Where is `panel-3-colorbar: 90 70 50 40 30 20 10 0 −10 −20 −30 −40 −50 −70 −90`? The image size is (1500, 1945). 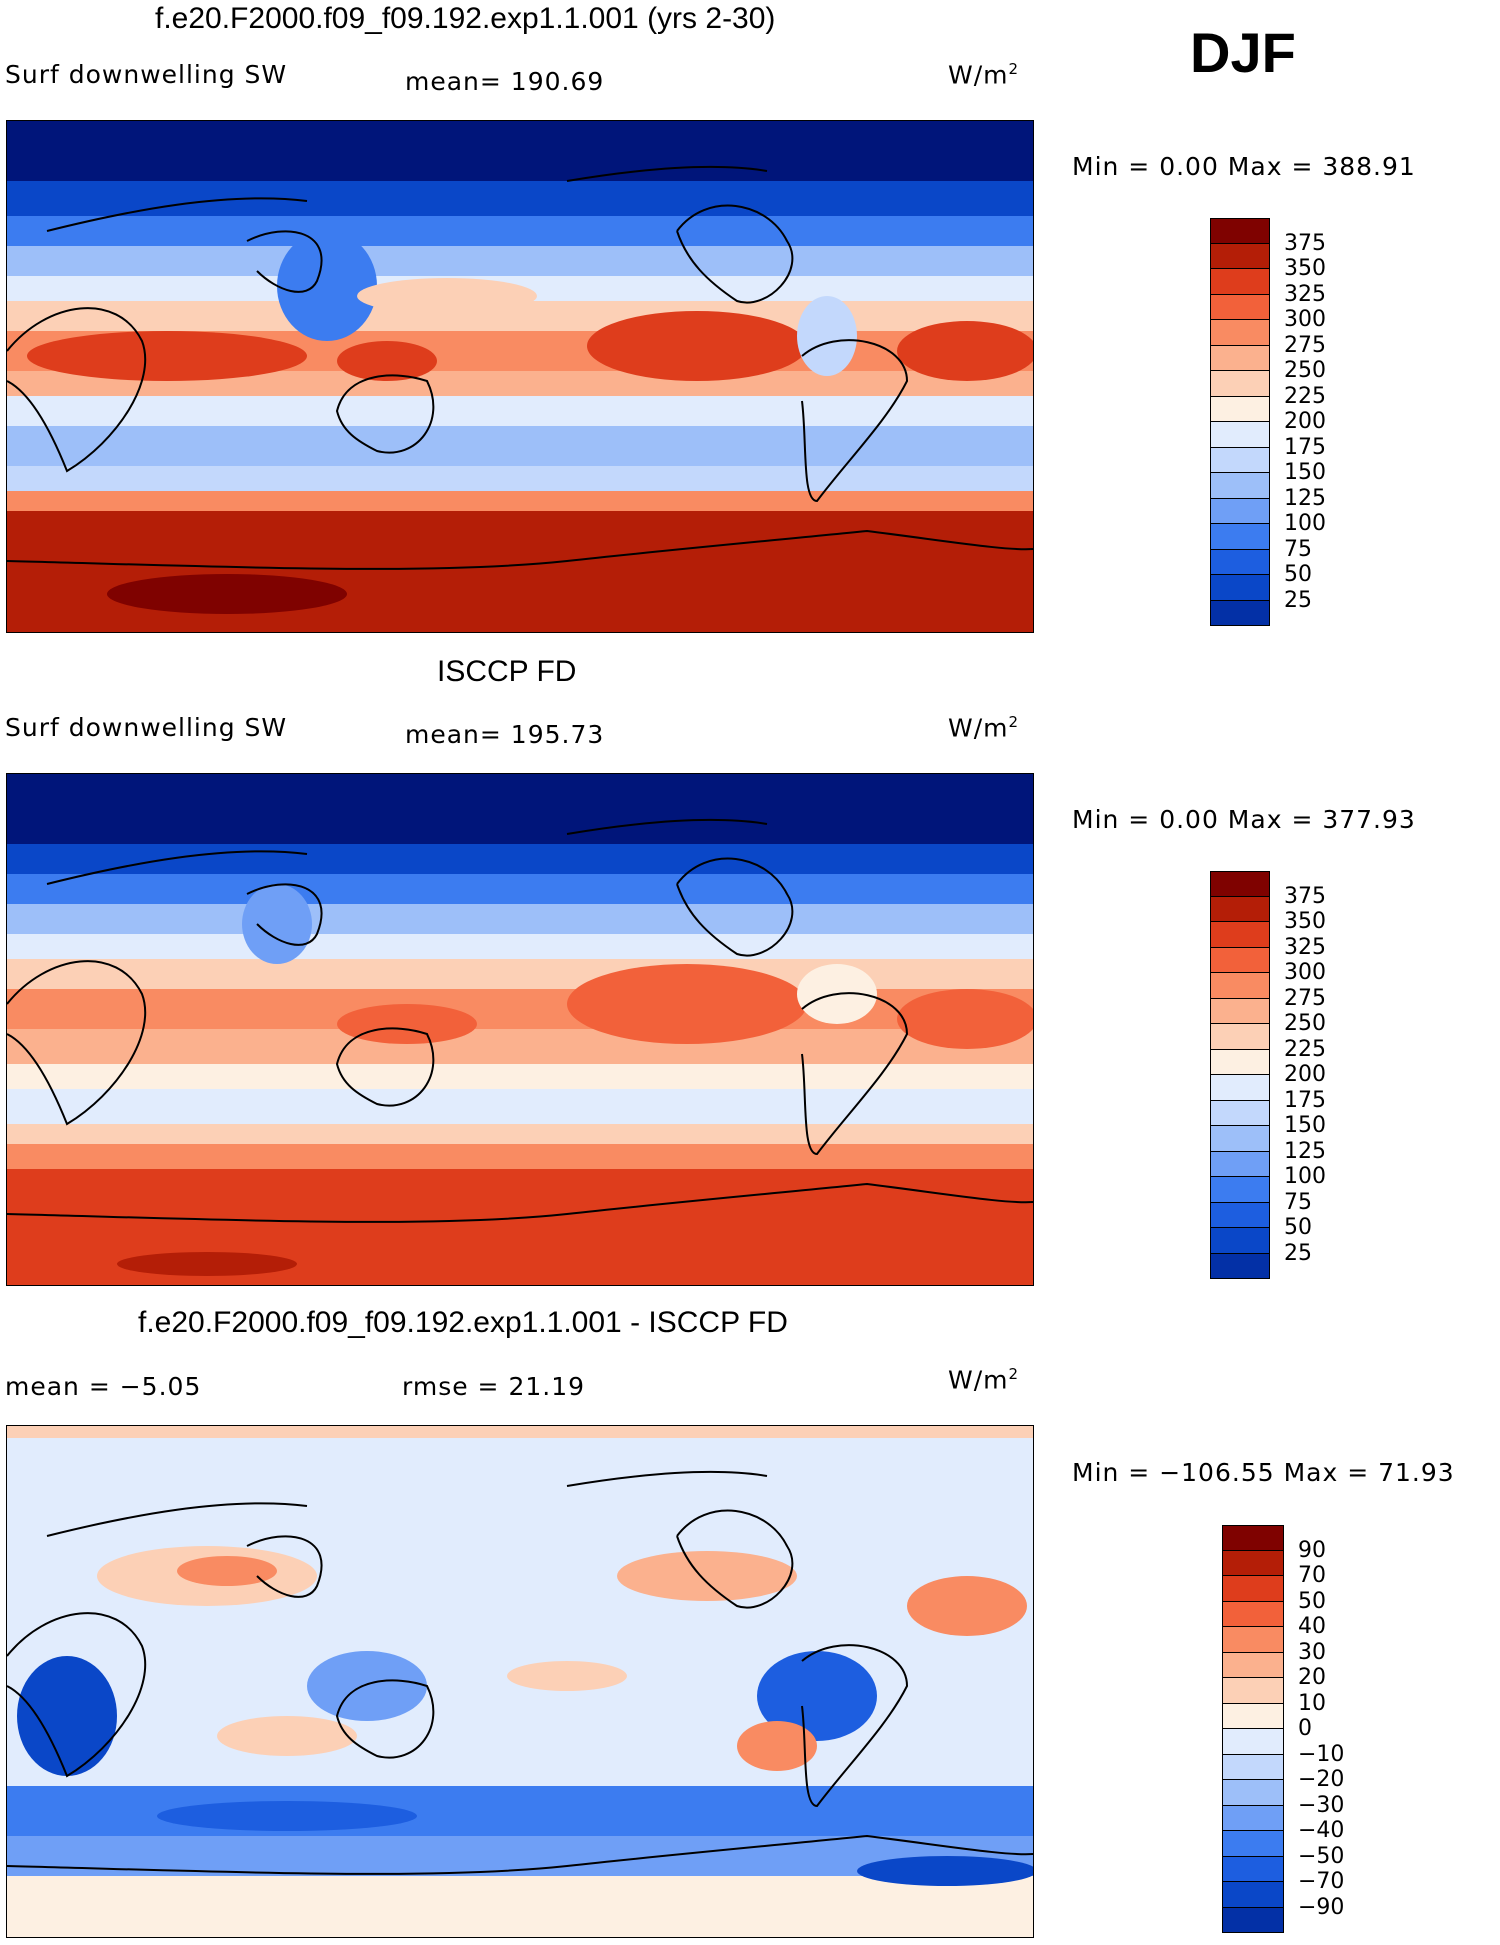
panel-3-colorbar: 90 70 50 40 30 20 10 0 −10 −20 −30 −40 −50 −70 −90 is located at coordinates (1283, 1729).